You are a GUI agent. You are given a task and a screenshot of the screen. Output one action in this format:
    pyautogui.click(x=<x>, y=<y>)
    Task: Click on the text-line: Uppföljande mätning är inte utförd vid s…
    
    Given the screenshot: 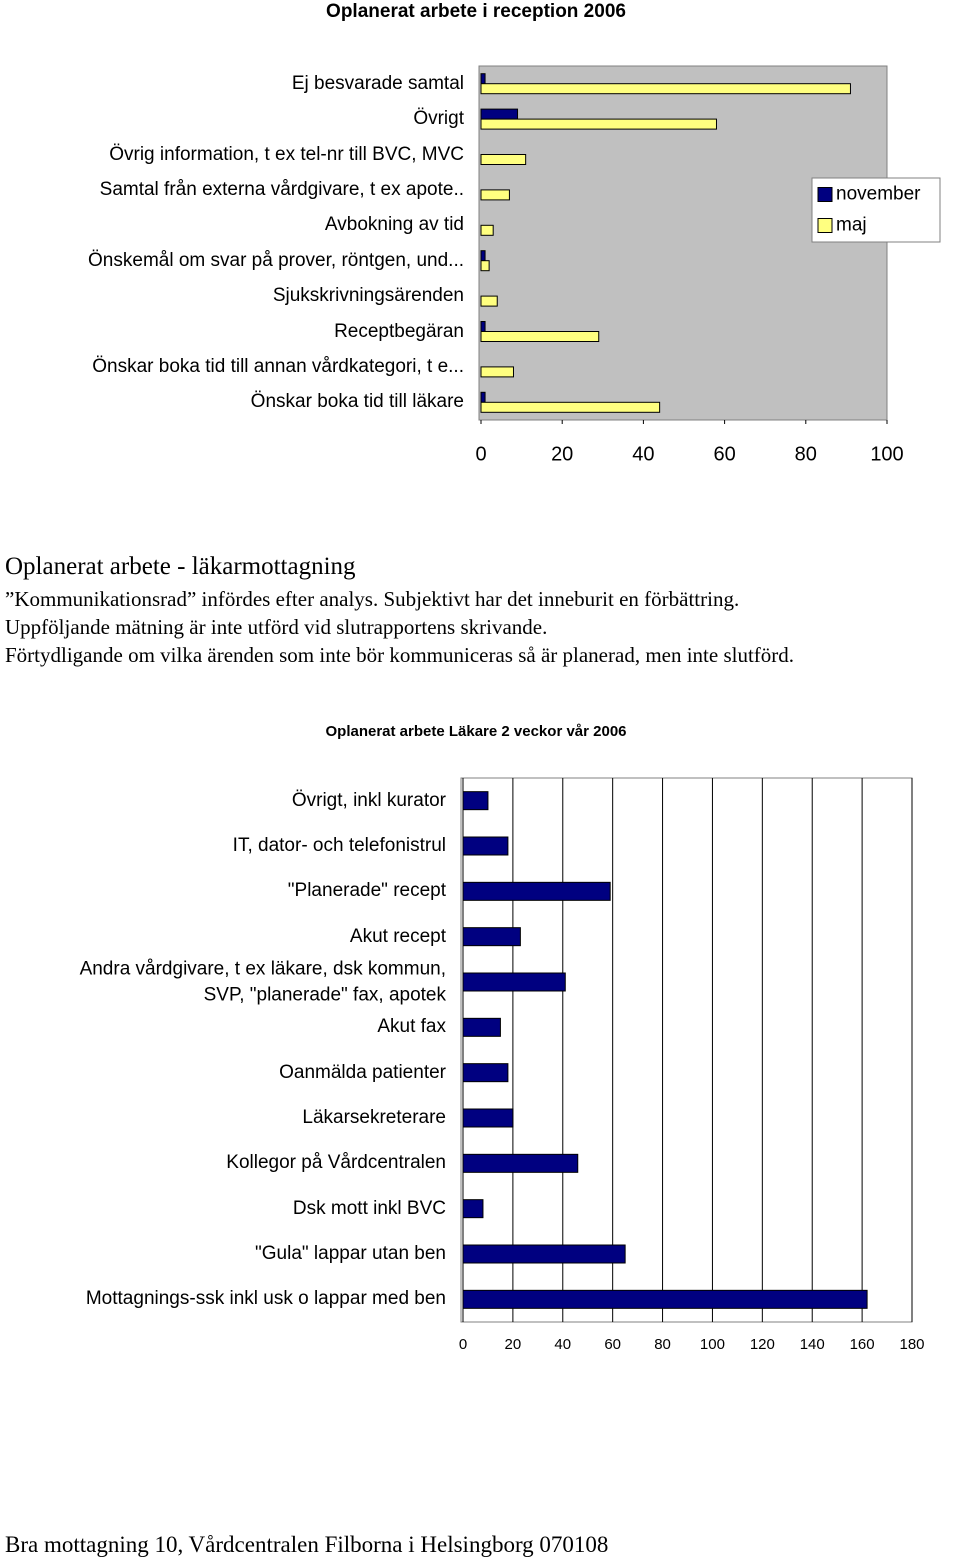 What is the action you would take?
    pyautogui.click(x=276, y=627)
    